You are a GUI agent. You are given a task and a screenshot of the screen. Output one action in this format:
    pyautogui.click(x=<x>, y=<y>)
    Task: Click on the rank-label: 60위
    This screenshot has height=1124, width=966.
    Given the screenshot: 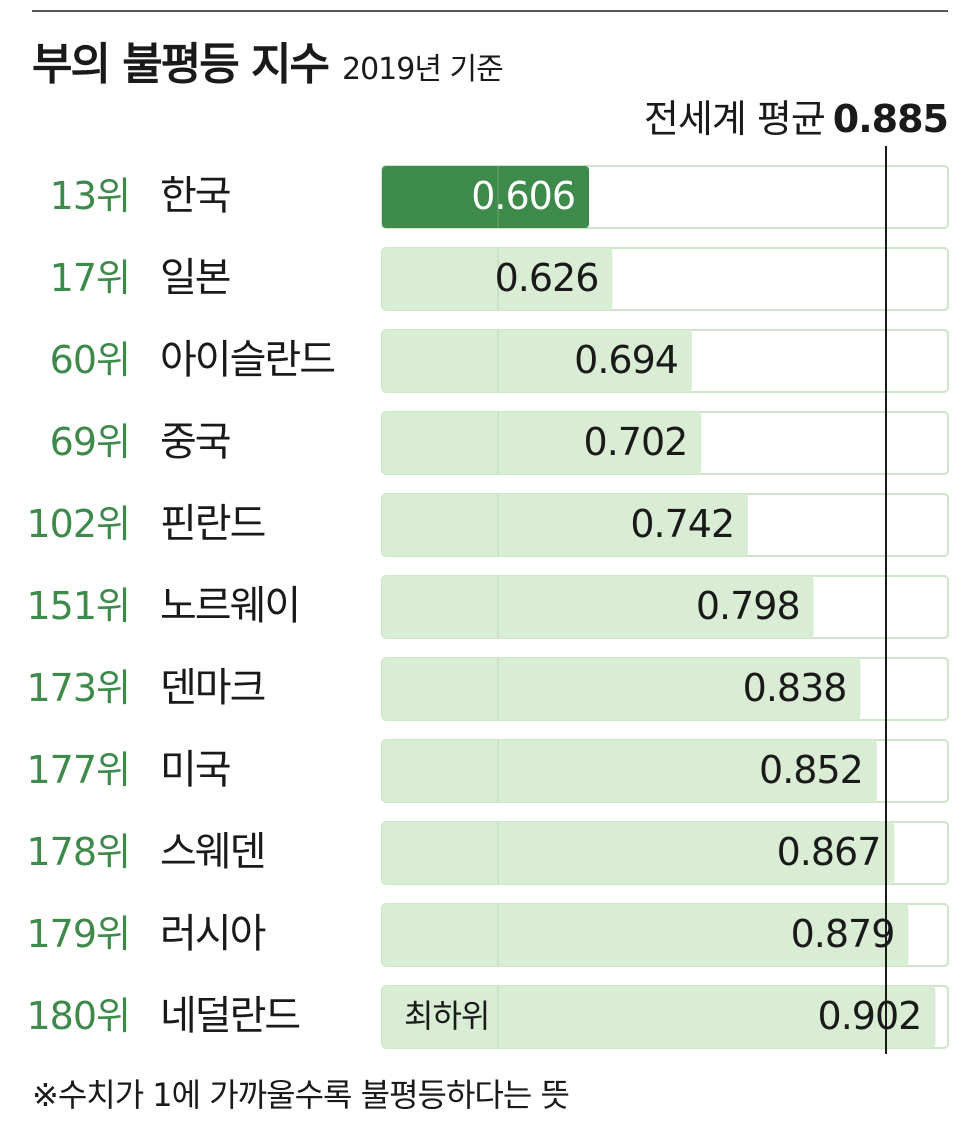 What is the action you would take?
    pyautogui.click(x=90, y=360)
    